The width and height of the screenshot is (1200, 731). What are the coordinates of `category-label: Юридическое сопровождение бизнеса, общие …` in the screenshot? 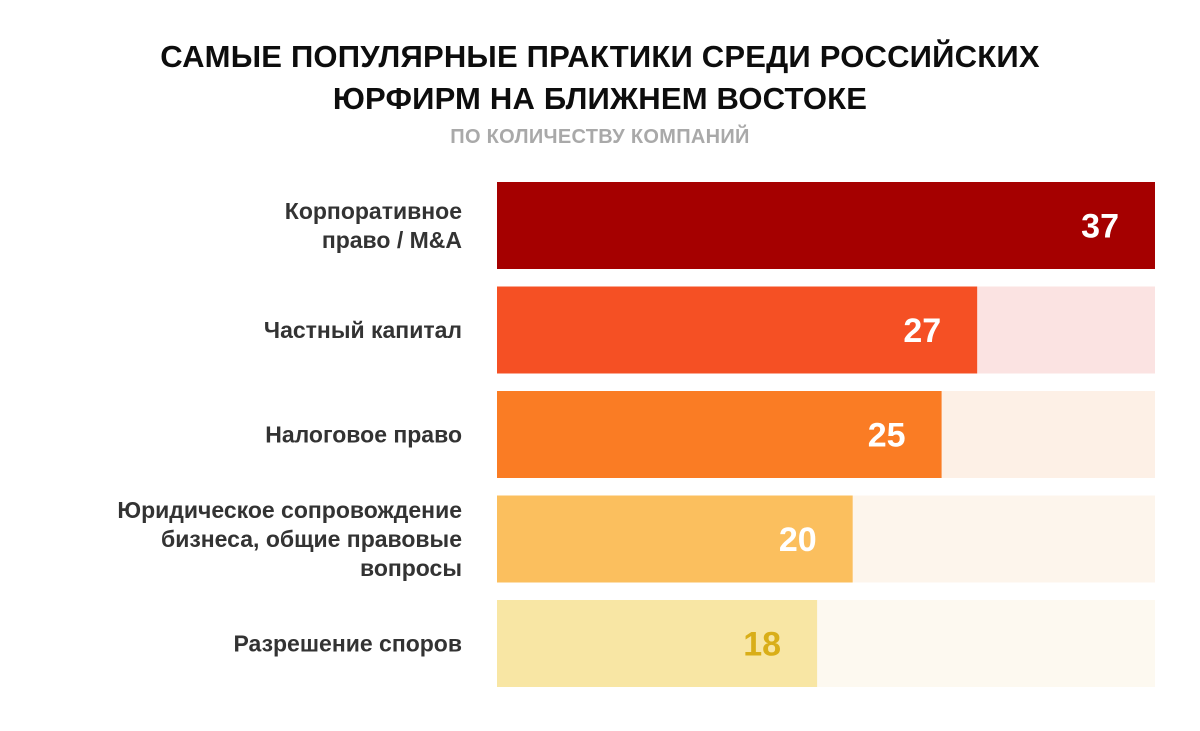 It's located at (289, 539).